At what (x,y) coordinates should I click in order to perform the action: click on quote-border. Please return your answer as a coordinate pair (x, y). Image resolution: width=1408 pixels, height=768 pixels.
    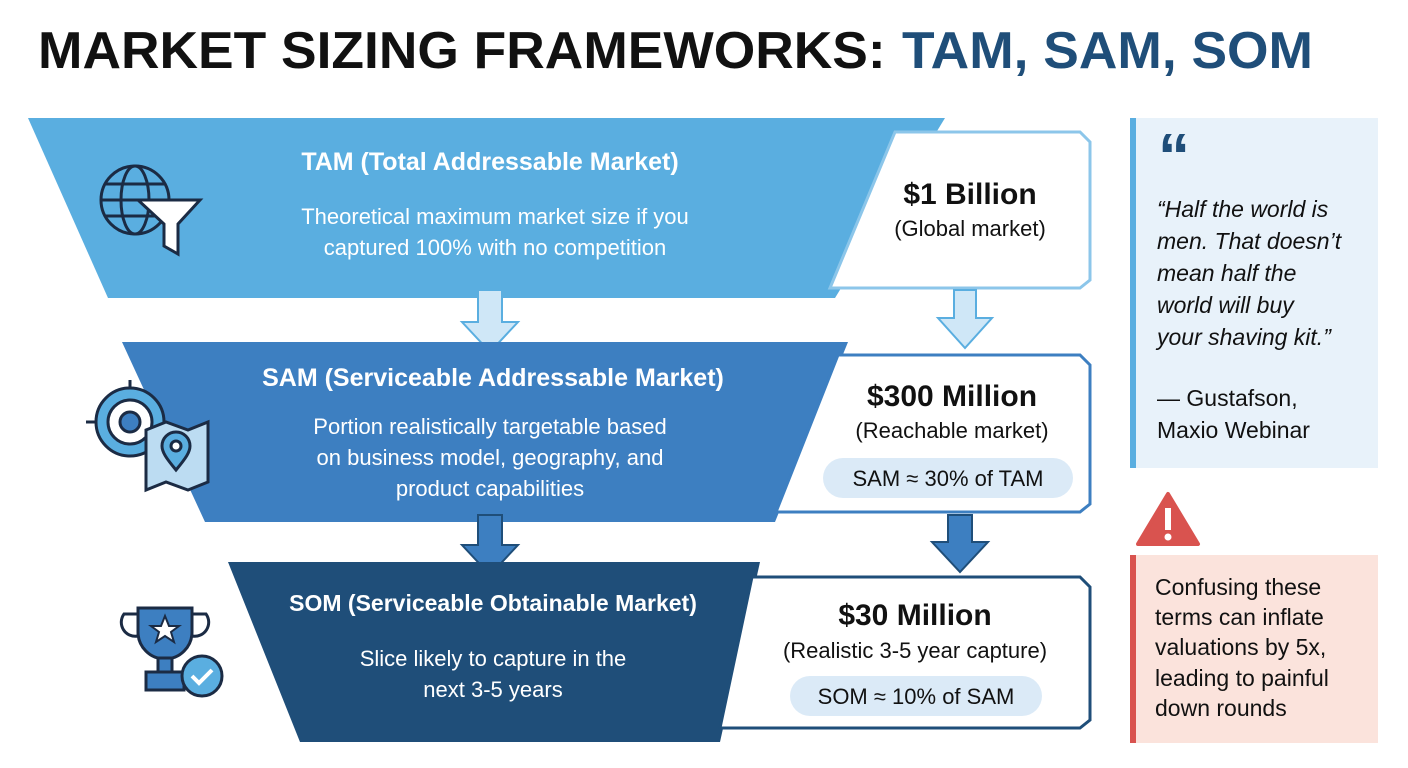
    Looking at the image, I should click on (1133, 293).